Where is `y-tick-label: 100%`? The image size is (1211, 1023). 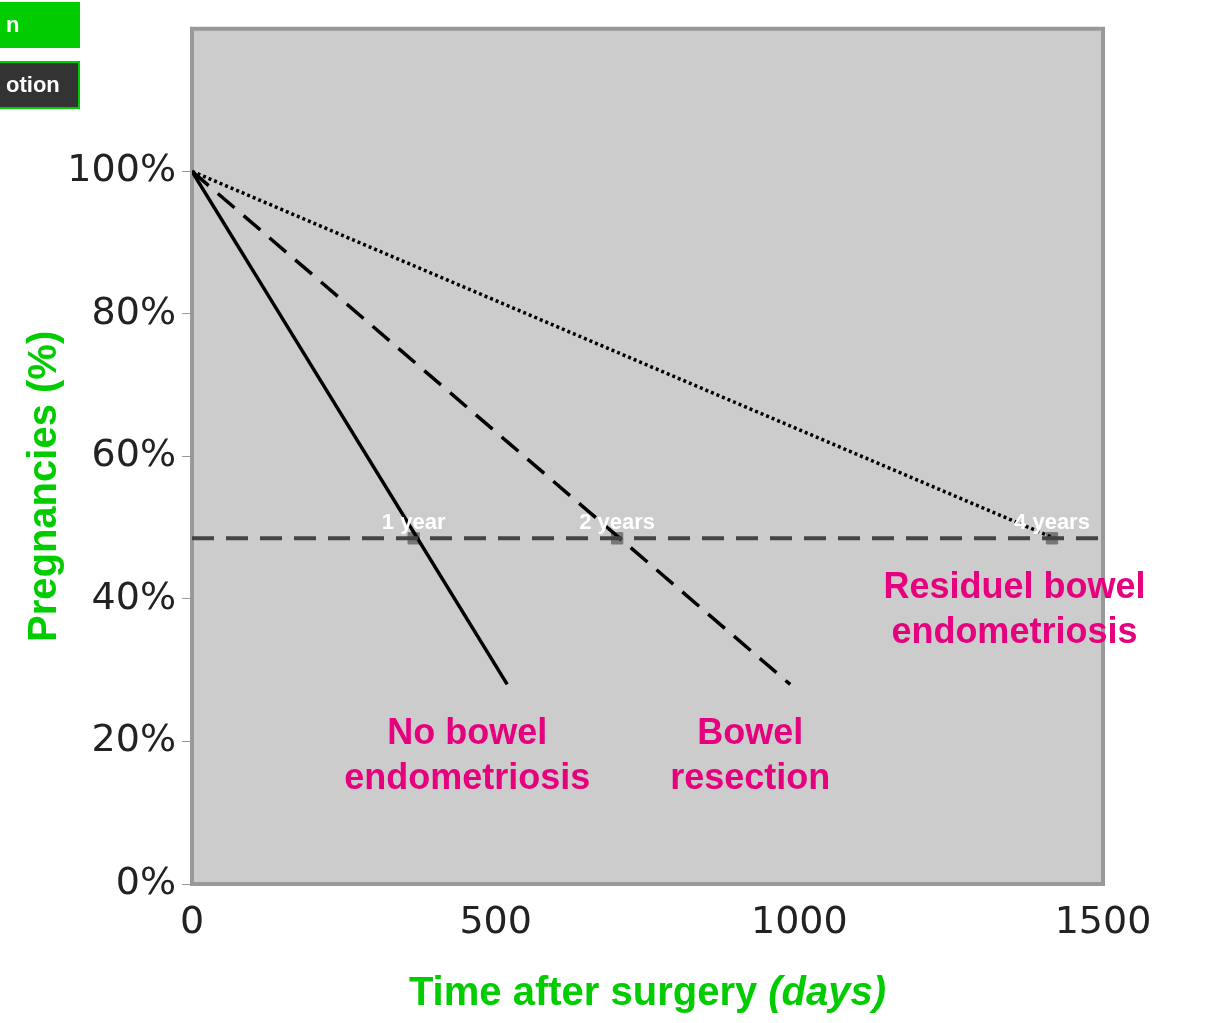 y-tick-label: 100% is located at coordinates (121, 168).